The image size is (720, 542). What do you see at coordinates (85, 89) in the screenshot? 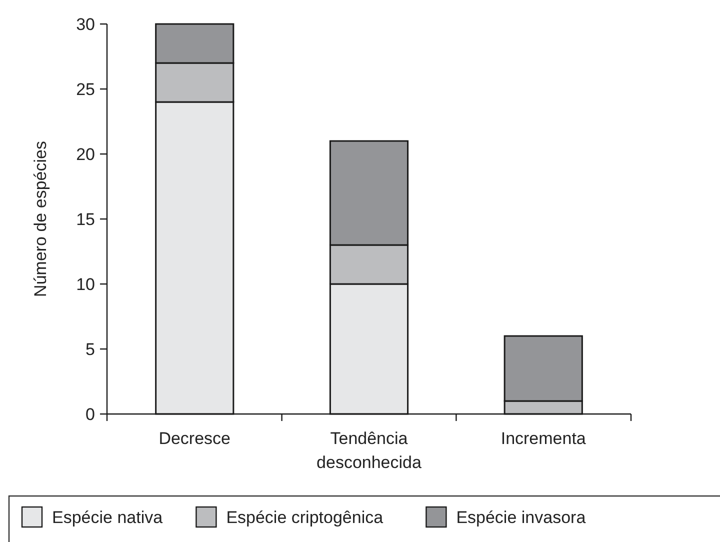
I see `y-tick-label: 25` at bounding box center [85, 89].